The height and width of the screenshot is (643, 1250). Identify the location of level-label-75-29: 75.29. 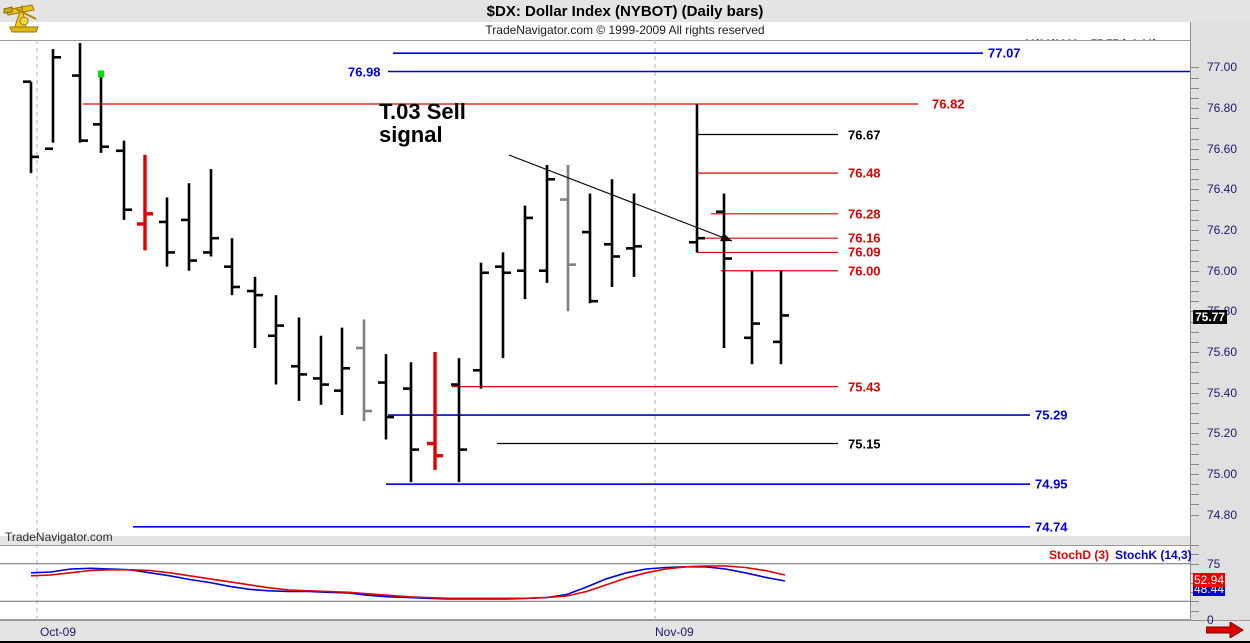
(1051, 415).